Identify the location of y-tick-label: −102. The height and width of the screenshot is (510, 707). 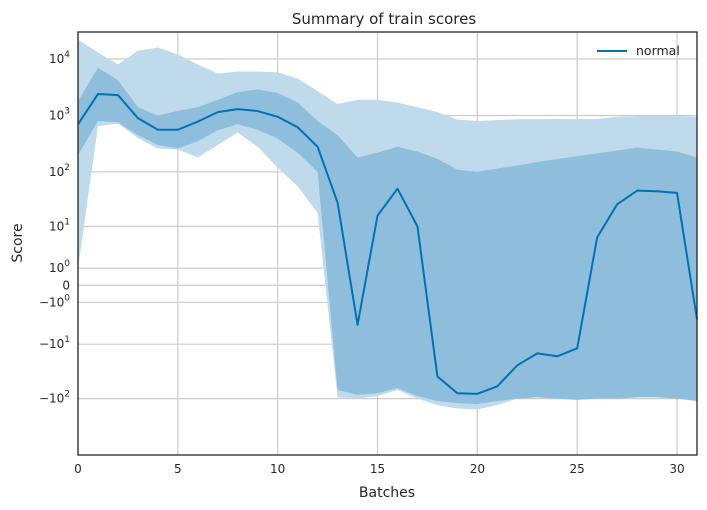
(54, 398).